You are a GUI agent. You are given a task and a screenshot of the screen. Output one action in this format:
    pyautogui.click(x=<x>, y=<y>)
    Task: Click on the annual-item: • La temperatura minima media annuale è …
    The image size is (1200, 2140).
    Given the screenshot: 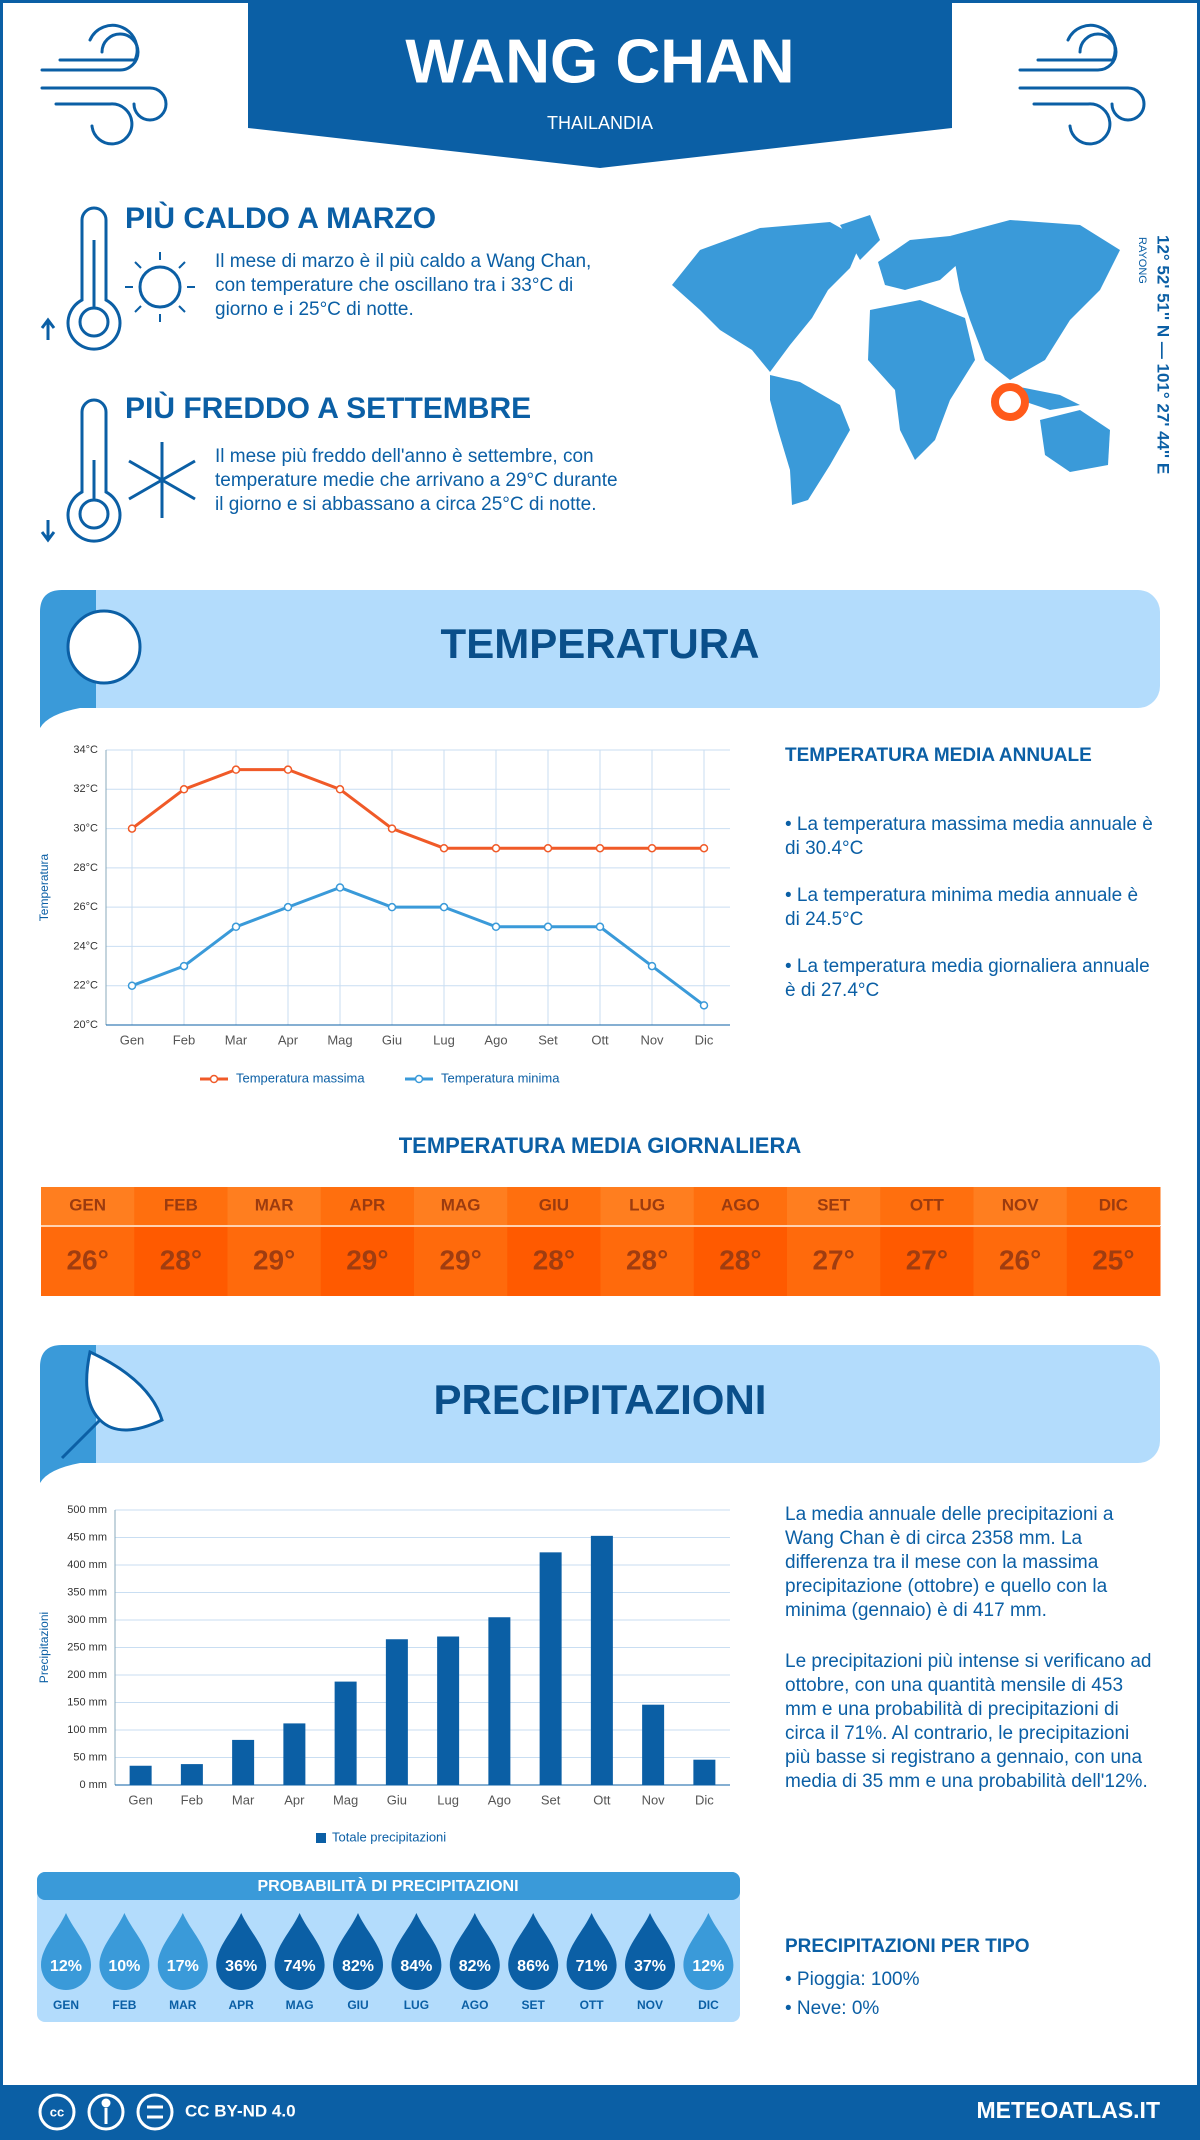 What is the action you would take?
    pyautogui.click(x=962, y=907)
    